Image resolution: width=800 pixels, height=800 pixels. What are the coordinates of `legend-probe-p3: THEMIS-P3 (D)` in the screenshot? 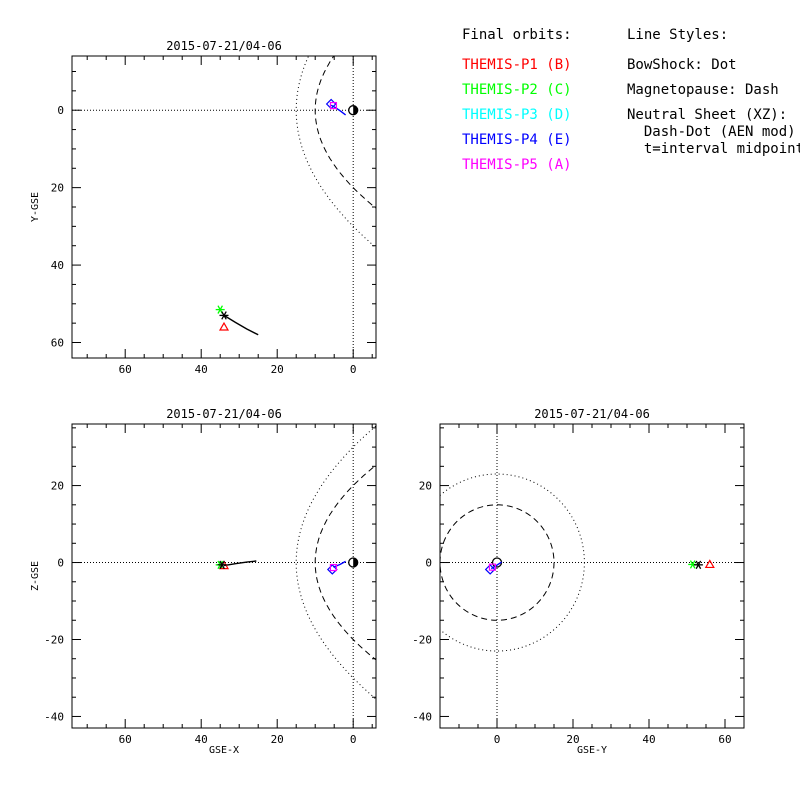 It's located at (517, 115).